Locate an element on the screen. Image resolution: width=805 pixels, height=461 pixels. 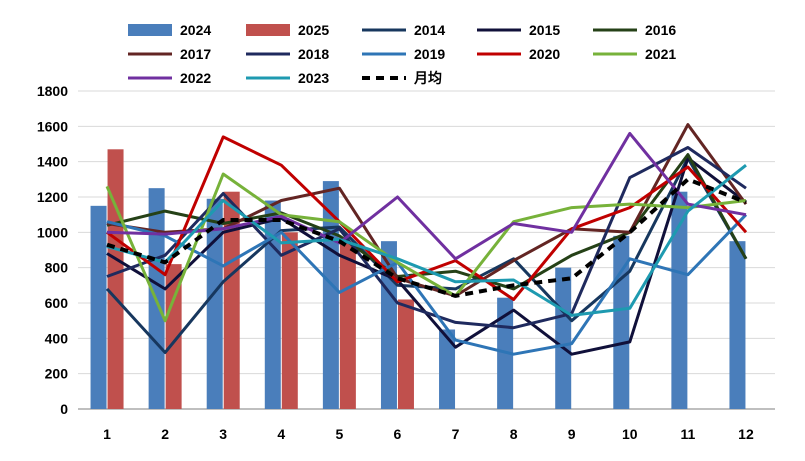
legend-label-2016: 2016 is located at coordinates (660, 30).